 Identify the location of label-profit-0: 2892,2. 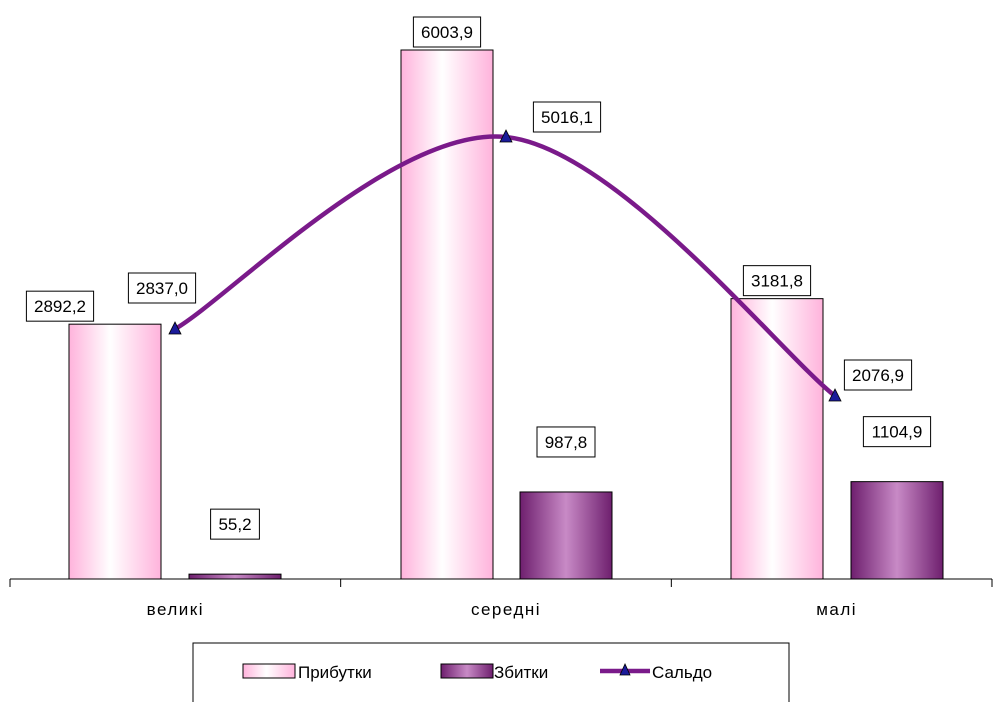
(60, 306).